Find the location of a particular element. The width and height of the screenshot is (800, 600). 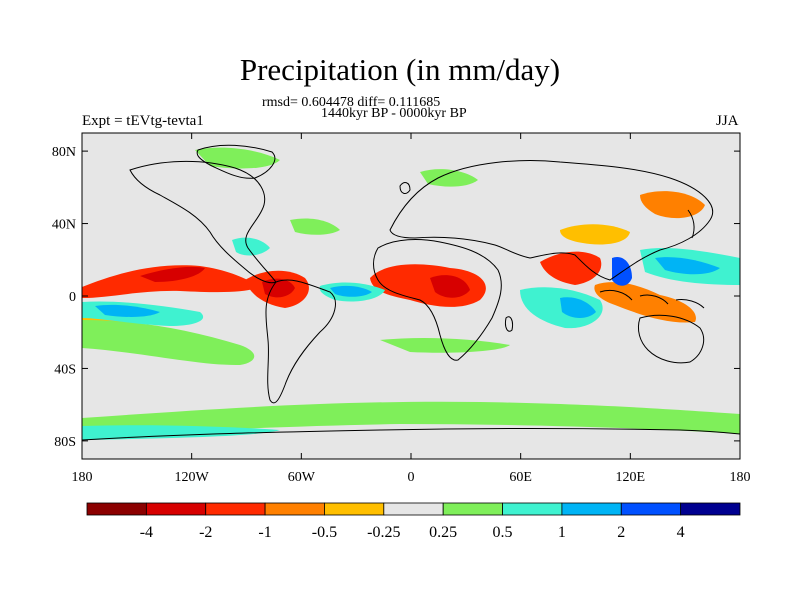

coast-australia is located at coordinates (671, 339).